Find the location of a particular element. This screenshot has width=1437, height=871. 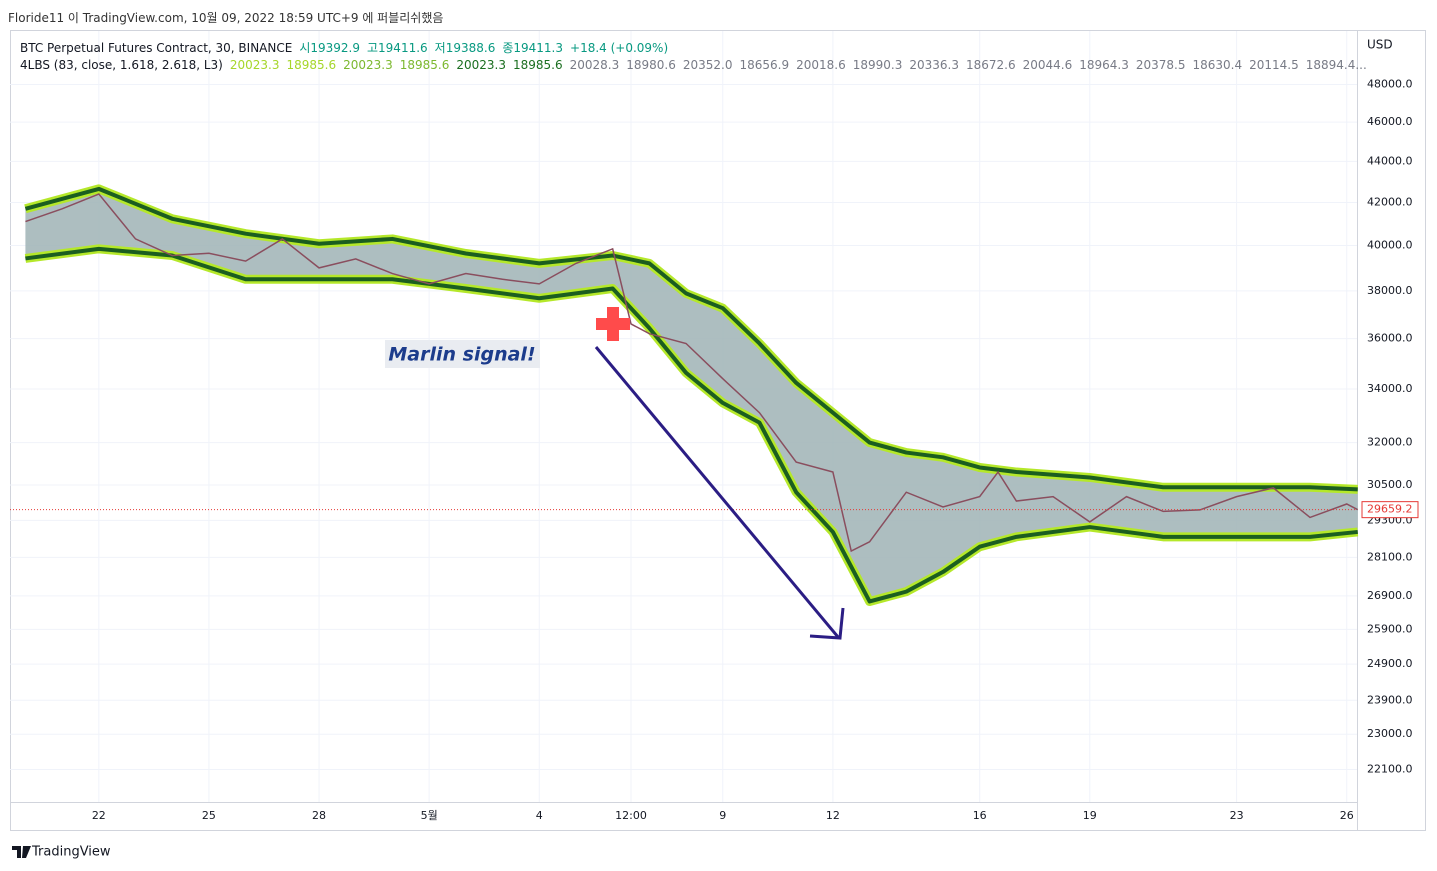

indicator-value: 20352.0 is located at coordinates (707, 65).